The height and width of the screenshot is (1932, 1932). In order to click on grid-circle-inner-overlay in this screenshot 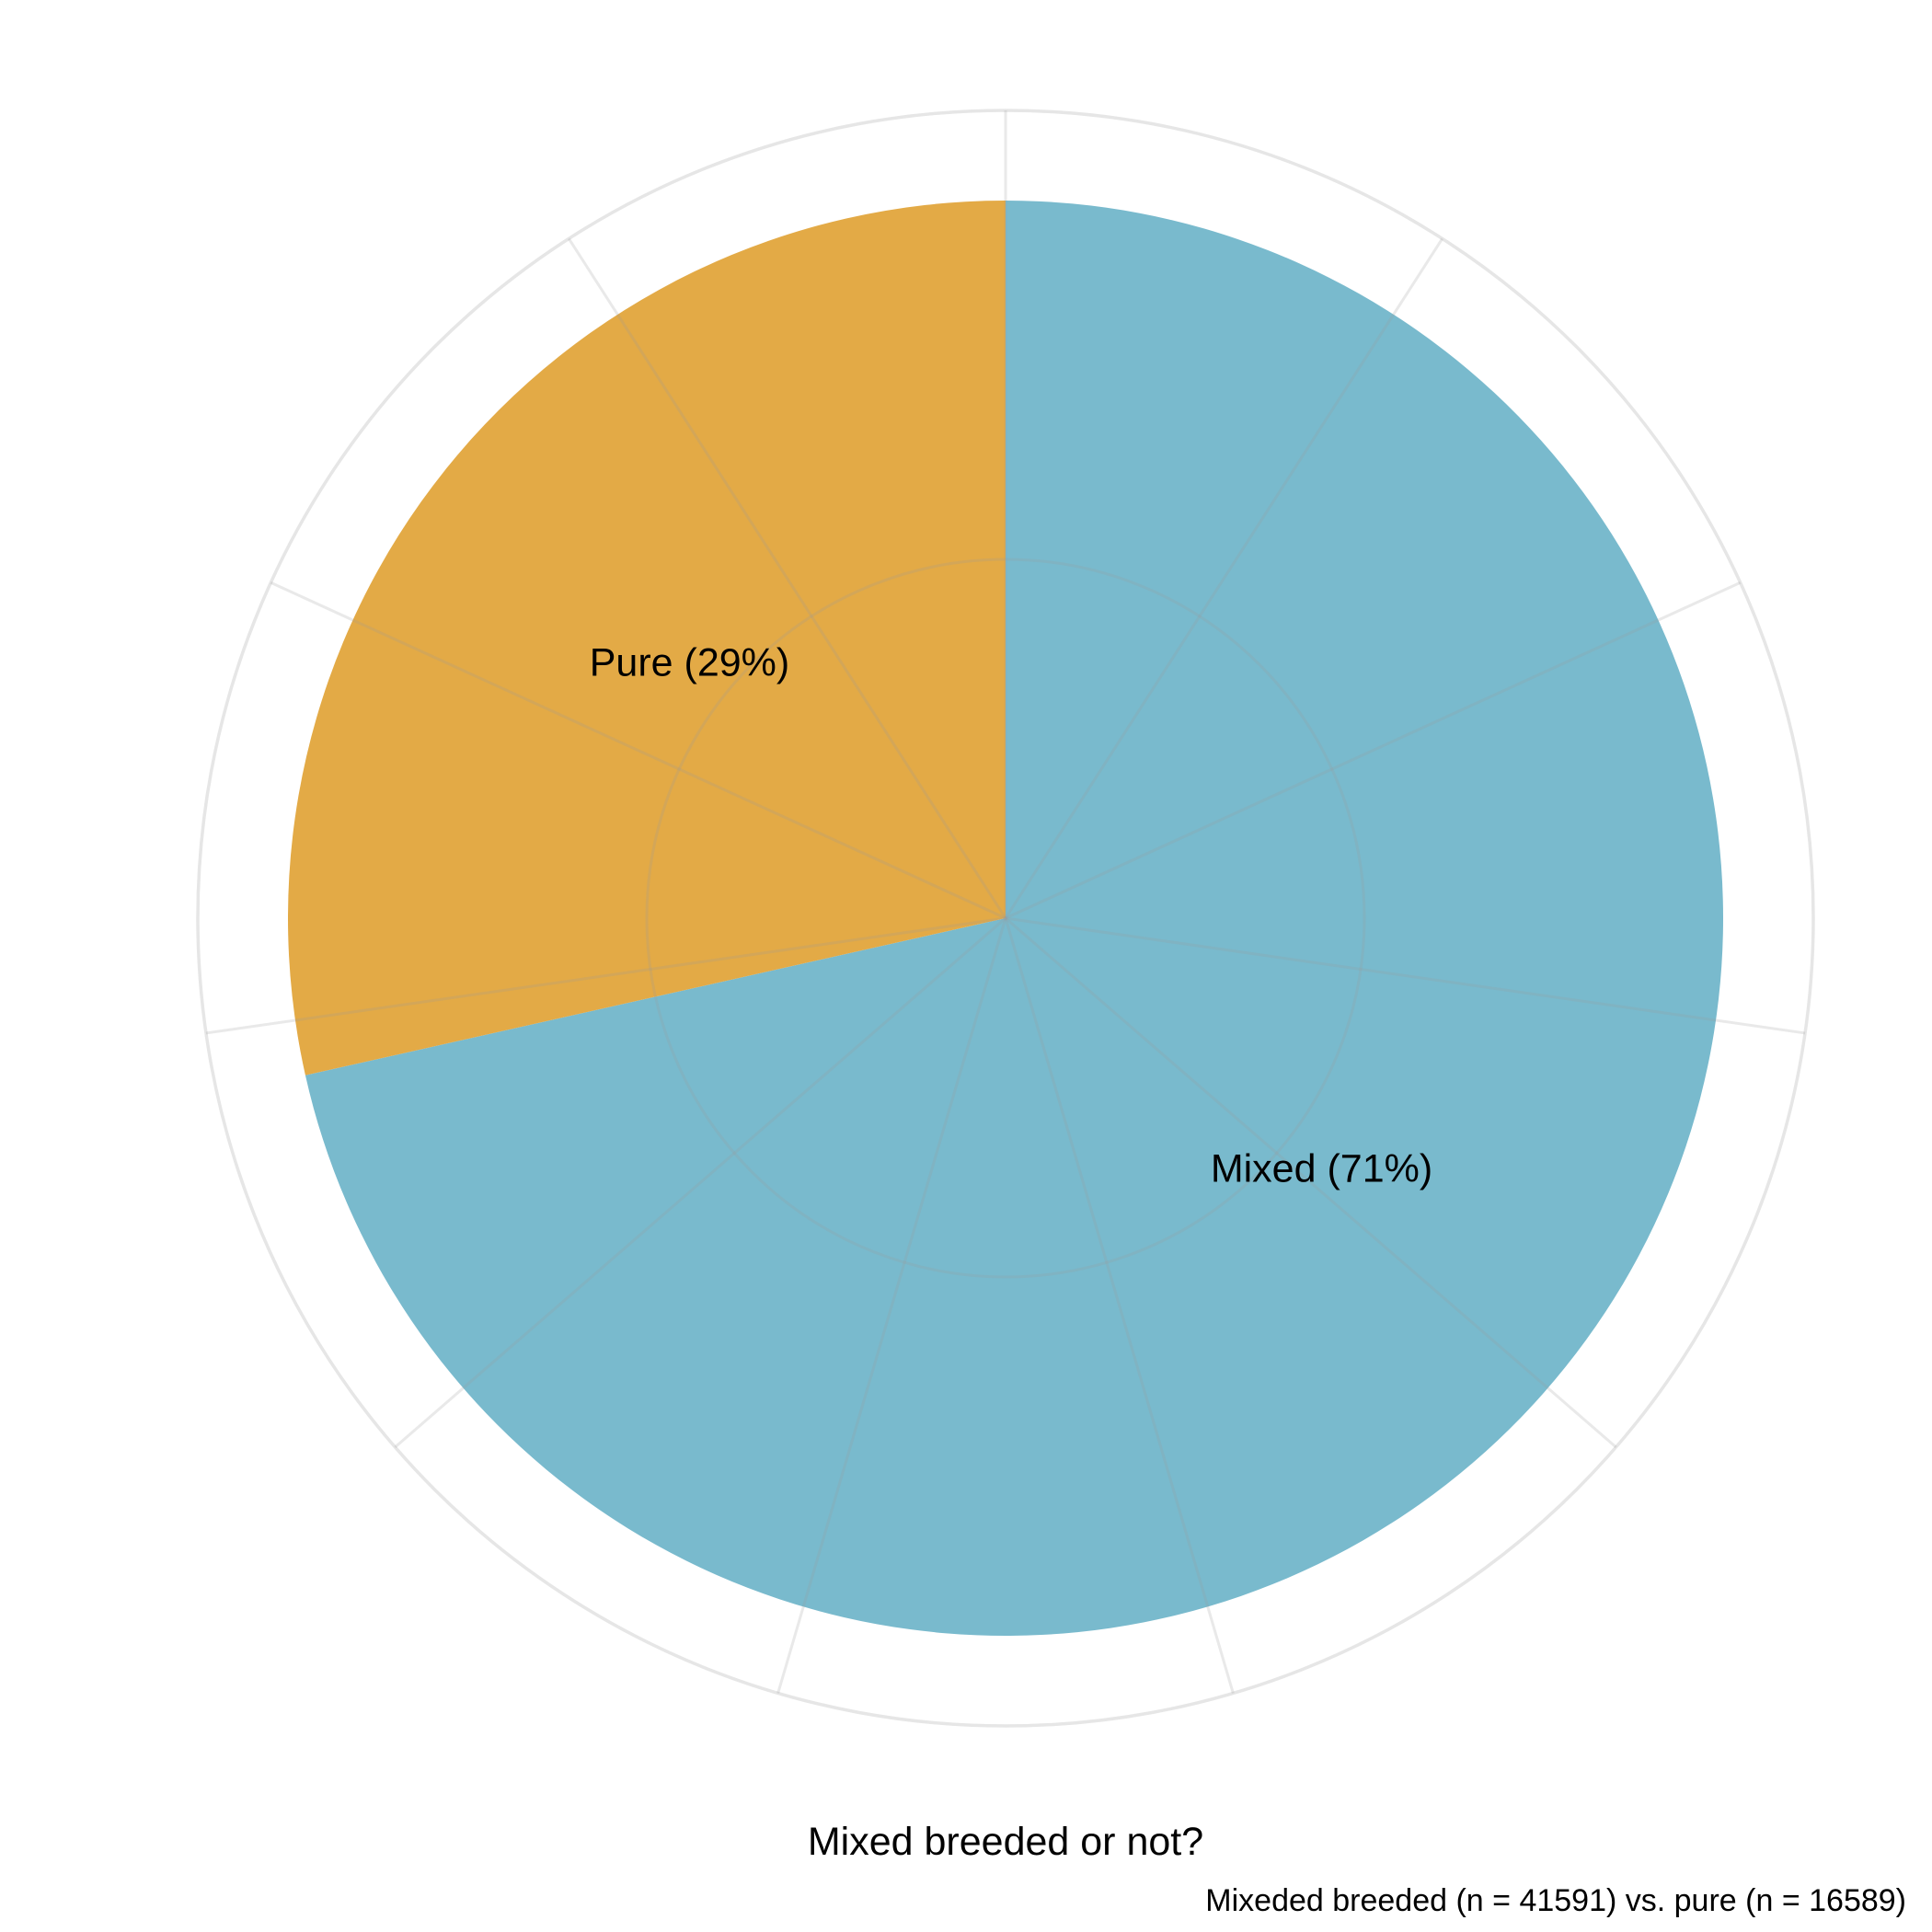, I will do `click(1005, 918)`.